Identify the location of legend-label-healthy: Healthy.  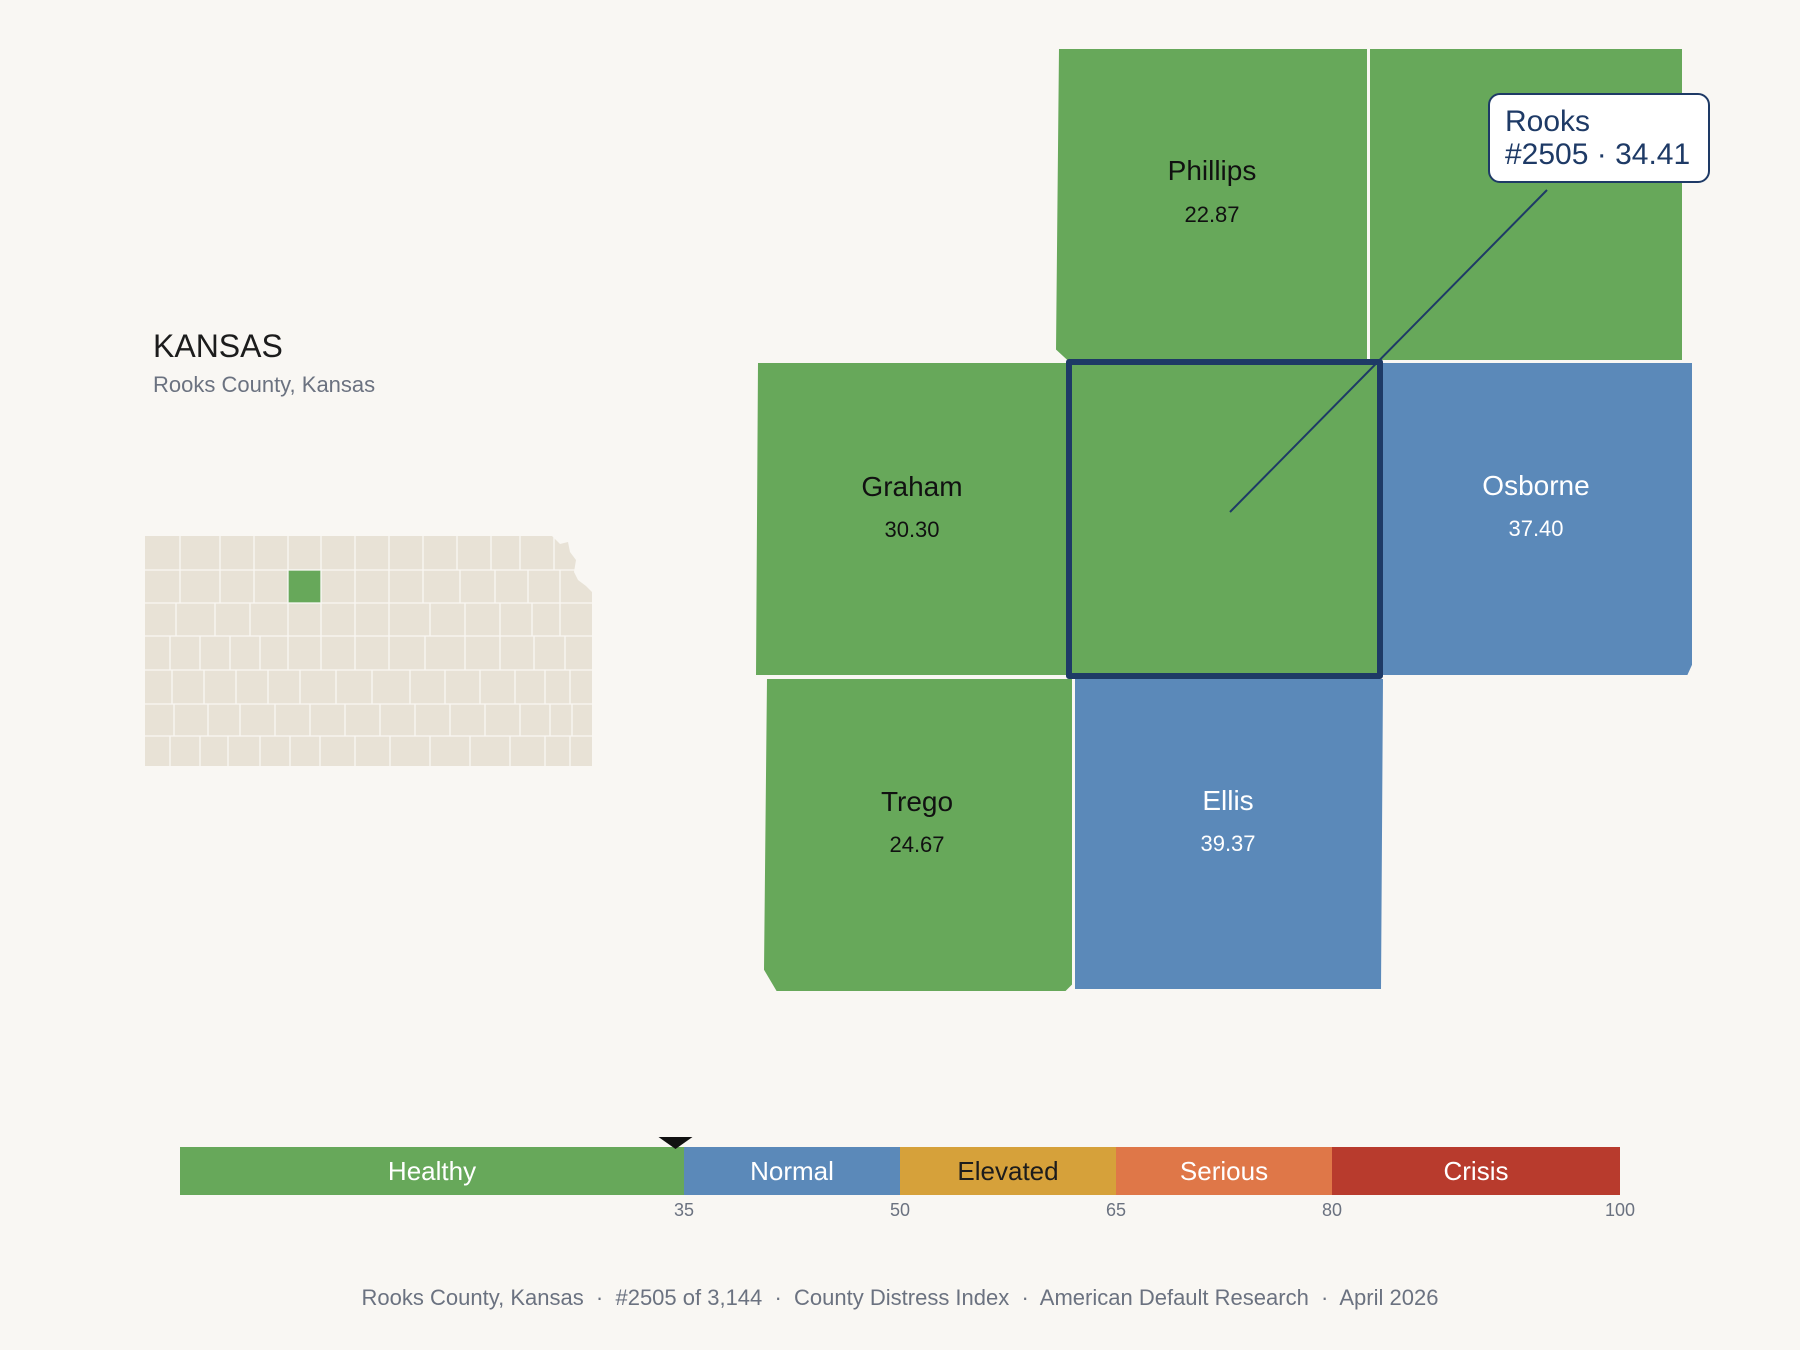
(432, 1171).